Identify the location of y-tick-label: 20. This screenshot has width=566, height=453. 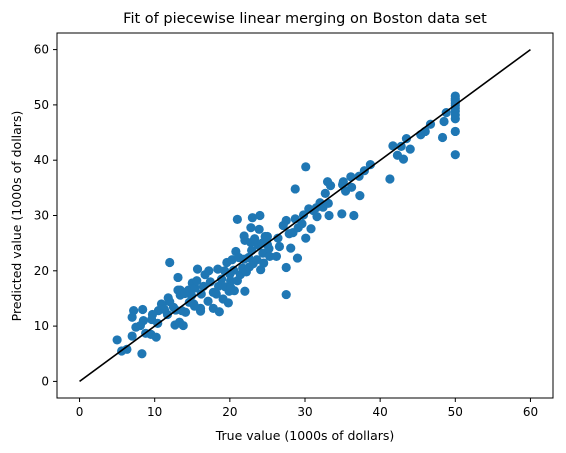
(41, 271).